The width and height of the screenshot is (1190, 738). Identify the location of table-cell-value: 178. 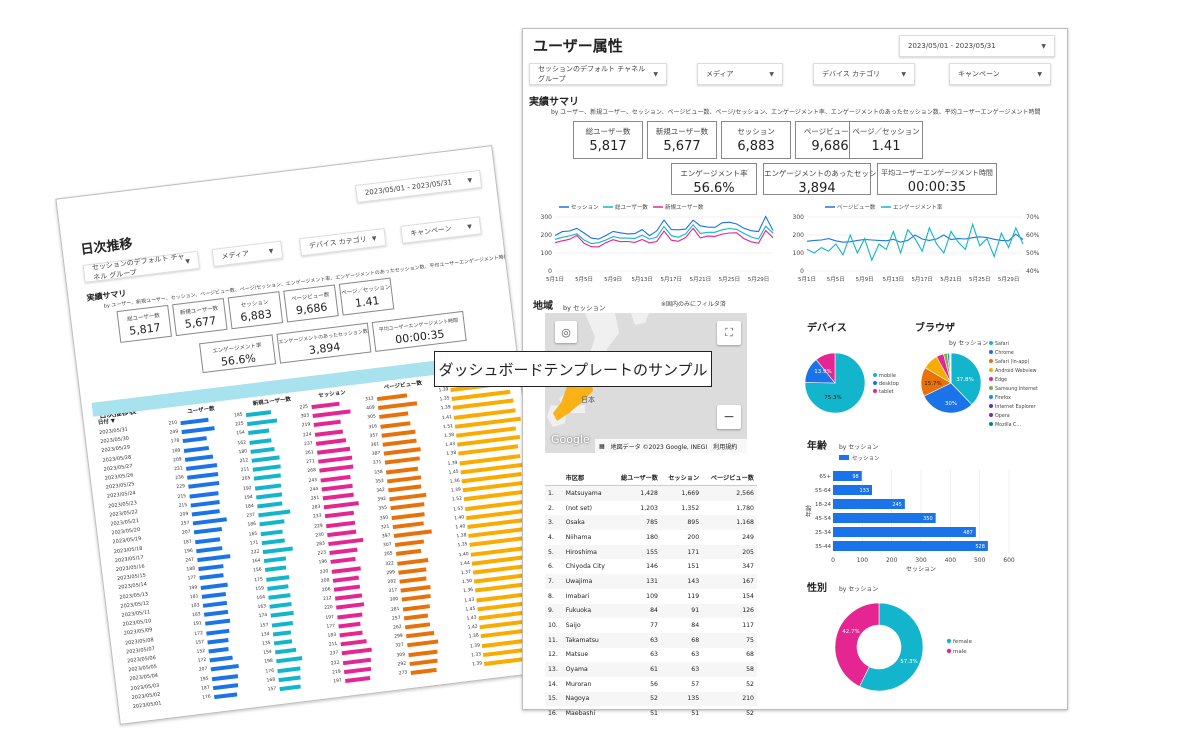
(175, 441).